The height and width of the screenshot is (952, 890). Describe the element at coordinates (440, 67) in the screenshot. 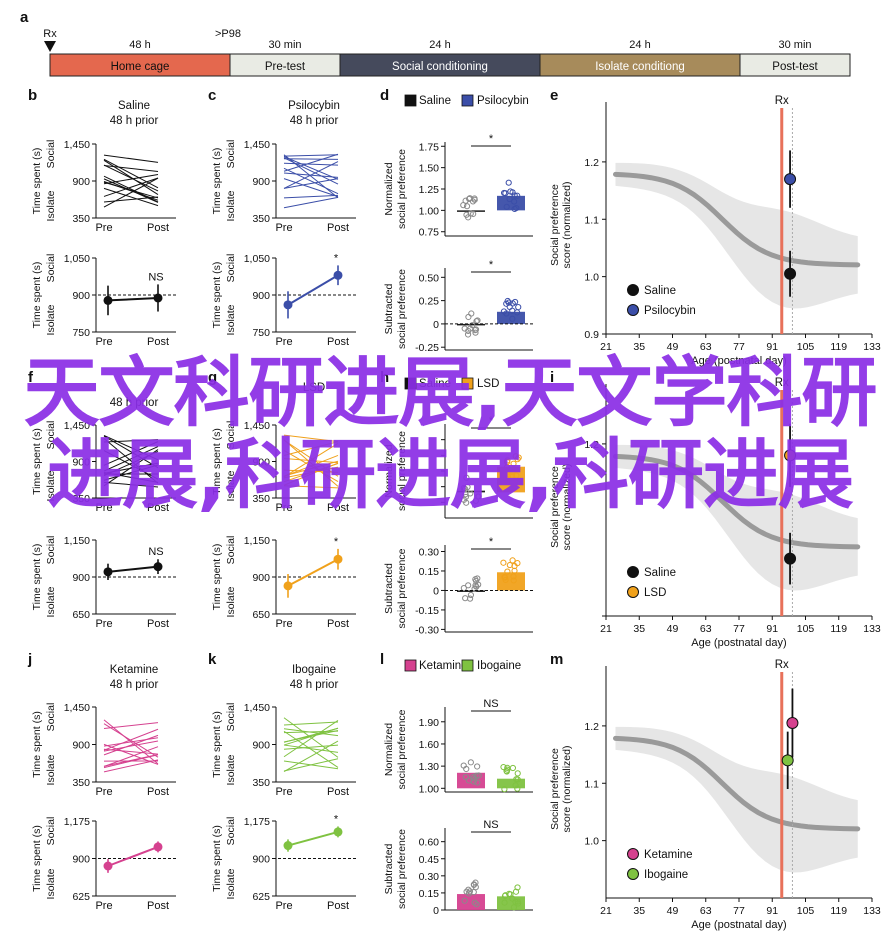

I see `timeline-phase-label: Social conditioning` at that location.